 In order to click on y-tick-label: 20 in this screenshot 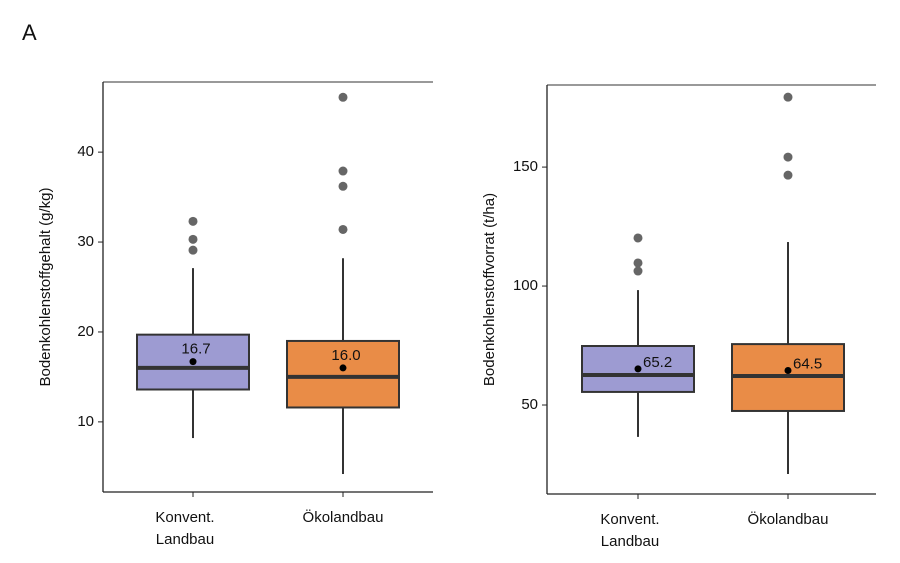, I will do `click(85, 331)`.